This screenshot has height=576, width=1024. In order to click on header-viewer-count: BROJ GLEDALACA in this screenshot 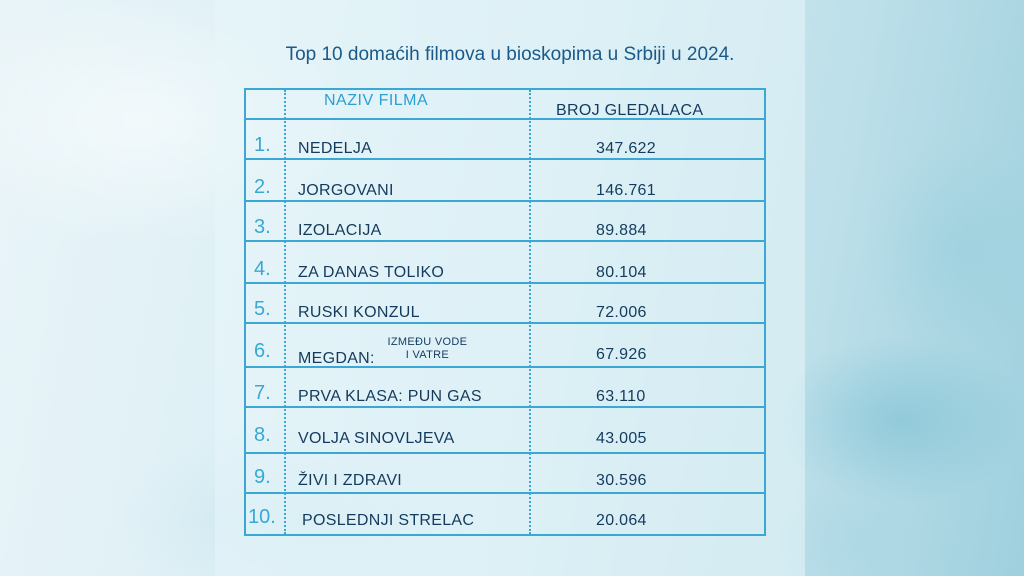, I will do `click(630, 110)`.